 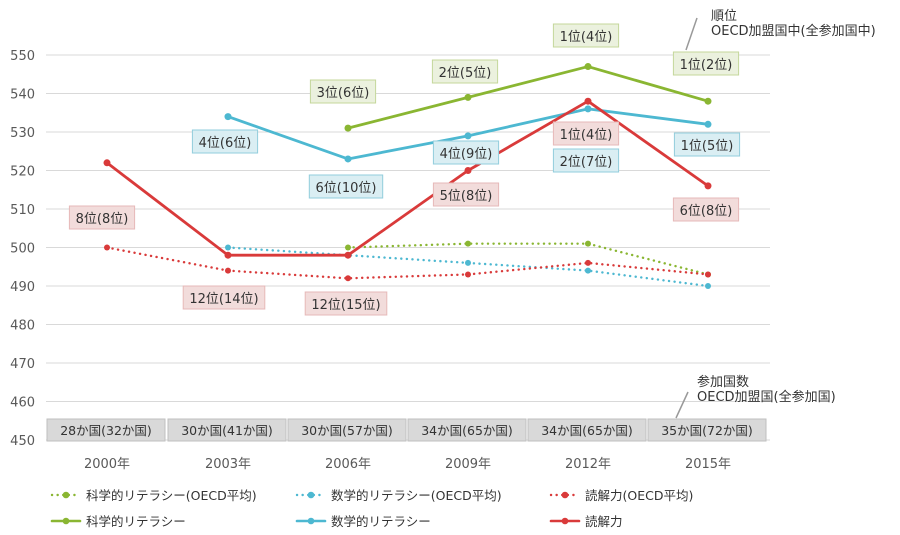 I want to click on legend-item-科学的リテラシーOECD平均: 科学的リテラシー(OECD平均), so click(x=153, y=495).